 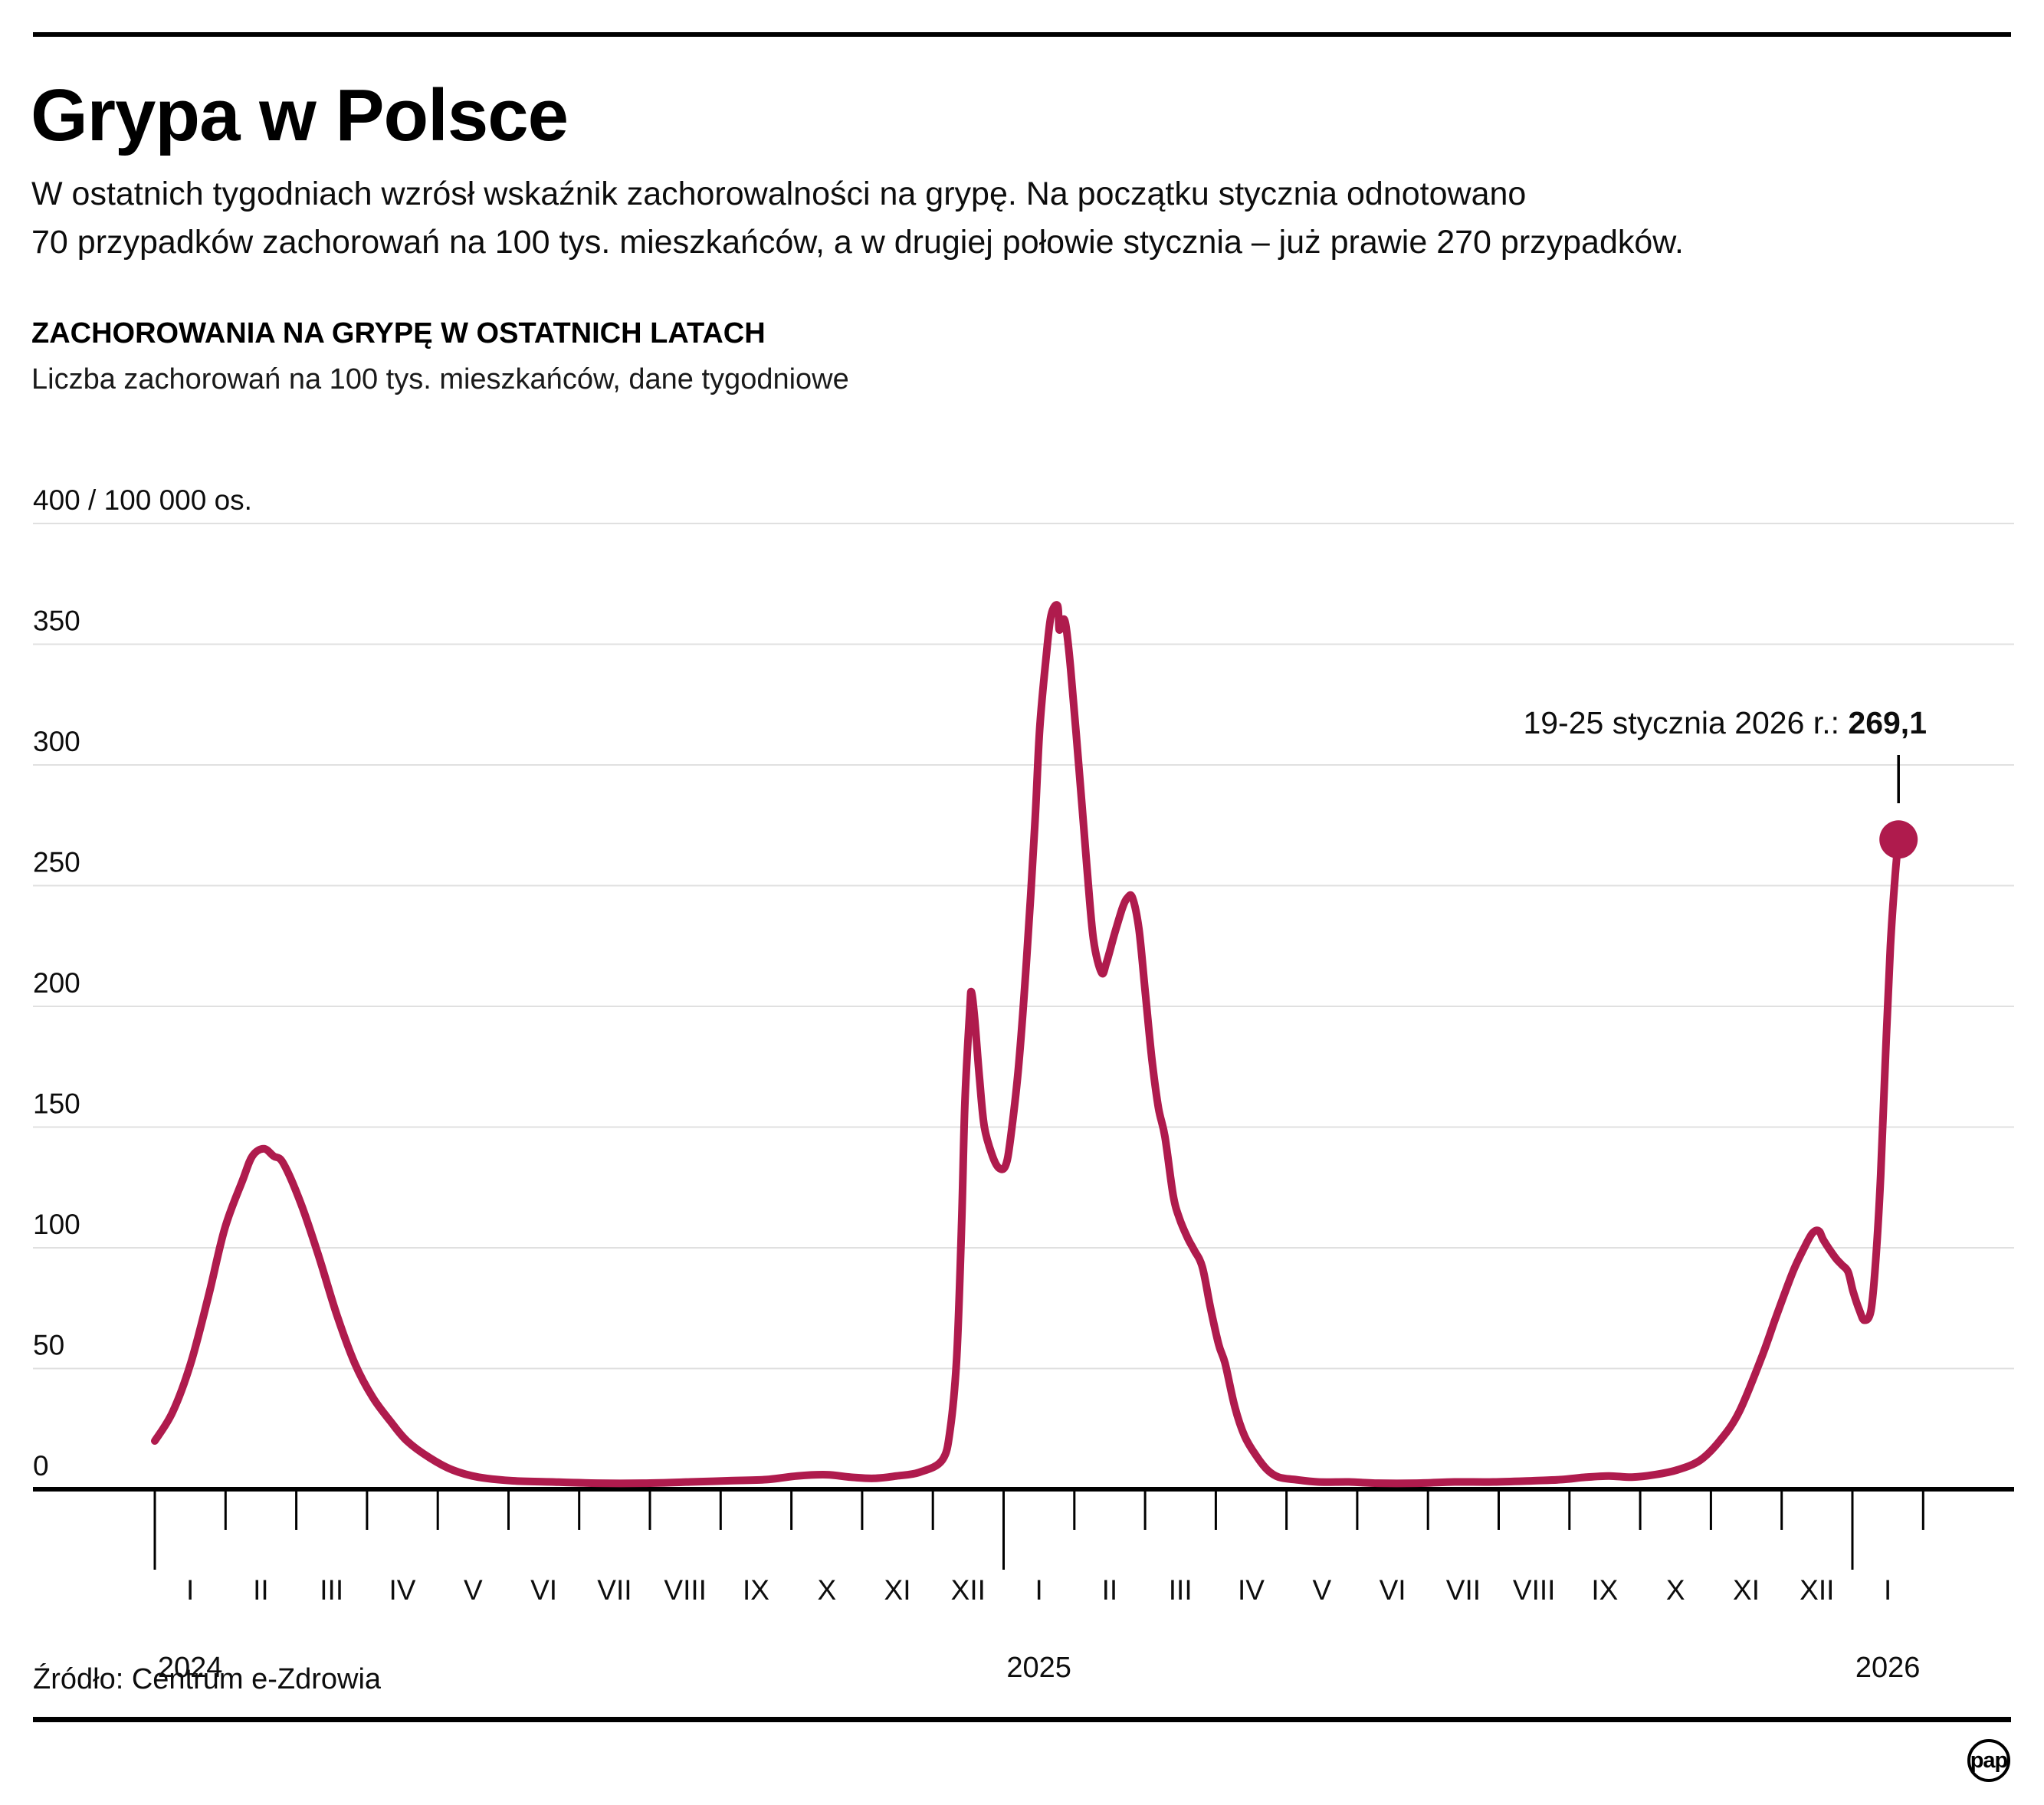 I want to click on latest-point-marker, so click(x=1899, y=839).